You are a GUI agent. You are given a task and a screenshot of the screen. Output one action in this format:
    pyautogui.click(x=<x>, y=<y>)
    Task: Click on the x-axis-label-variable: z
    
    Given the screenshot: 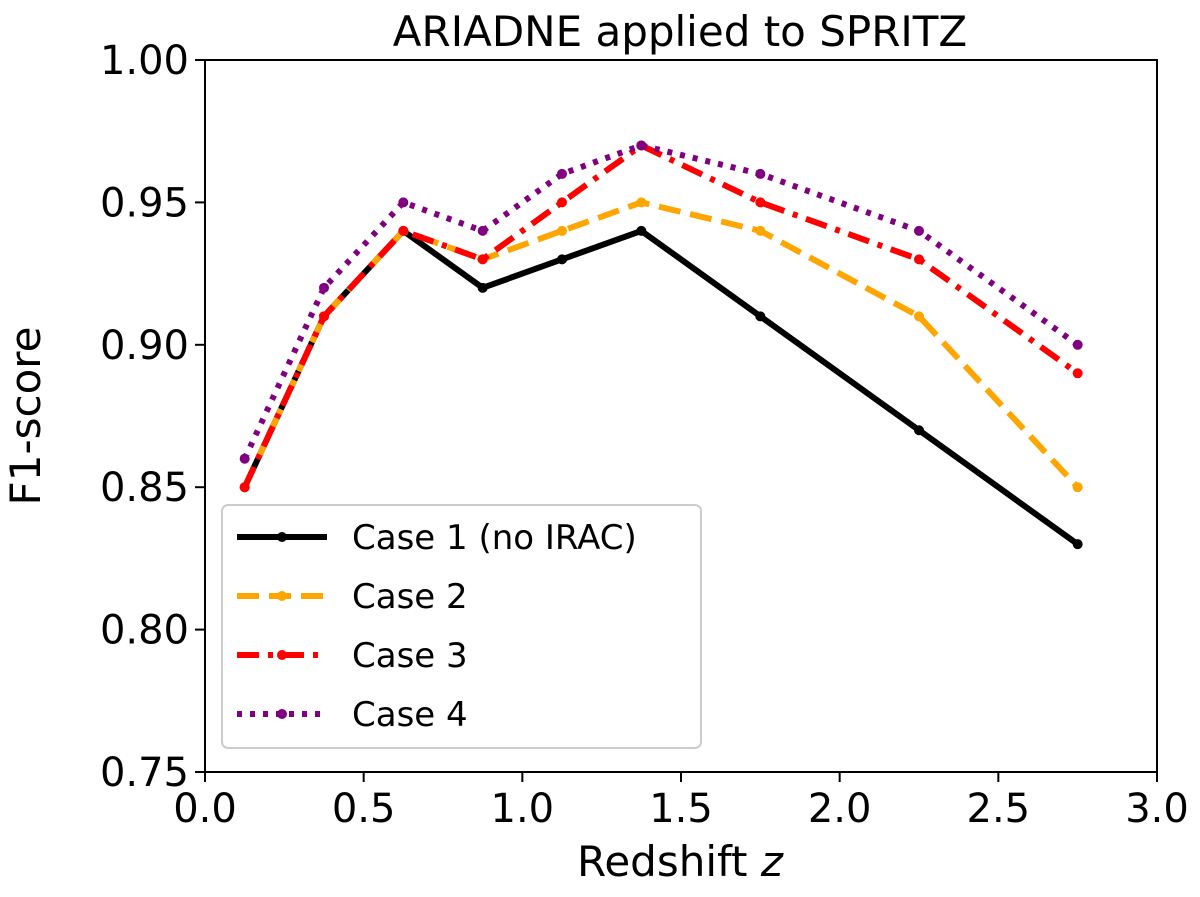 What is the action you would take?
    pyautogui.click(x=772, y=861)
    